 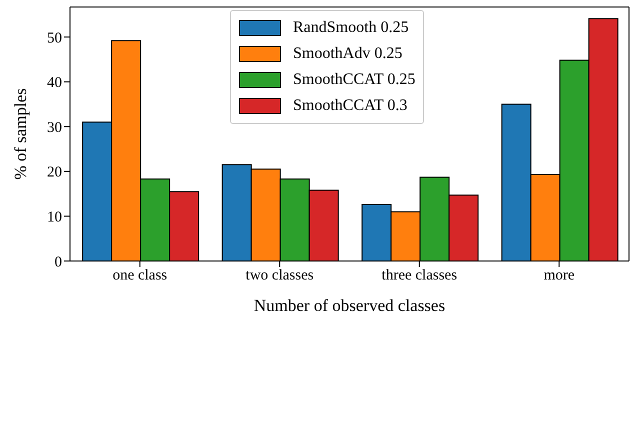 I want to click on x-tick-label: three classes, so click(x=420, y=276).